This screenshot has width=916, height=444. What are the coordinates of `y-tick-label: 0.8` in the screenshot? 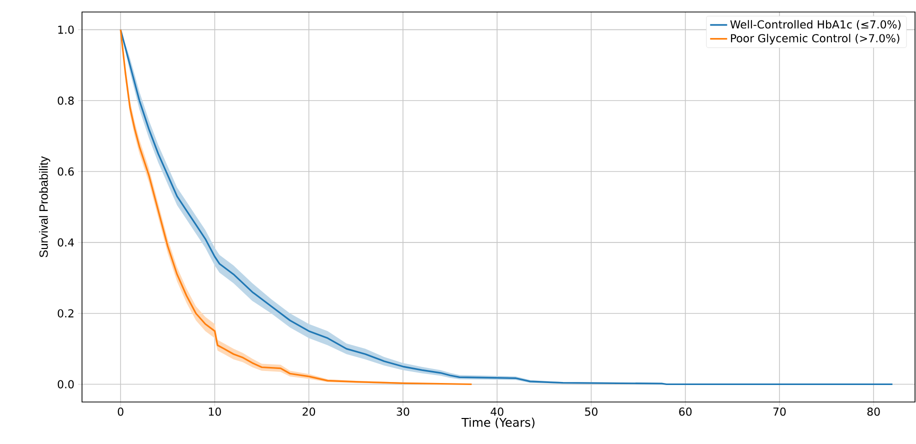 It's located at (66, 100).